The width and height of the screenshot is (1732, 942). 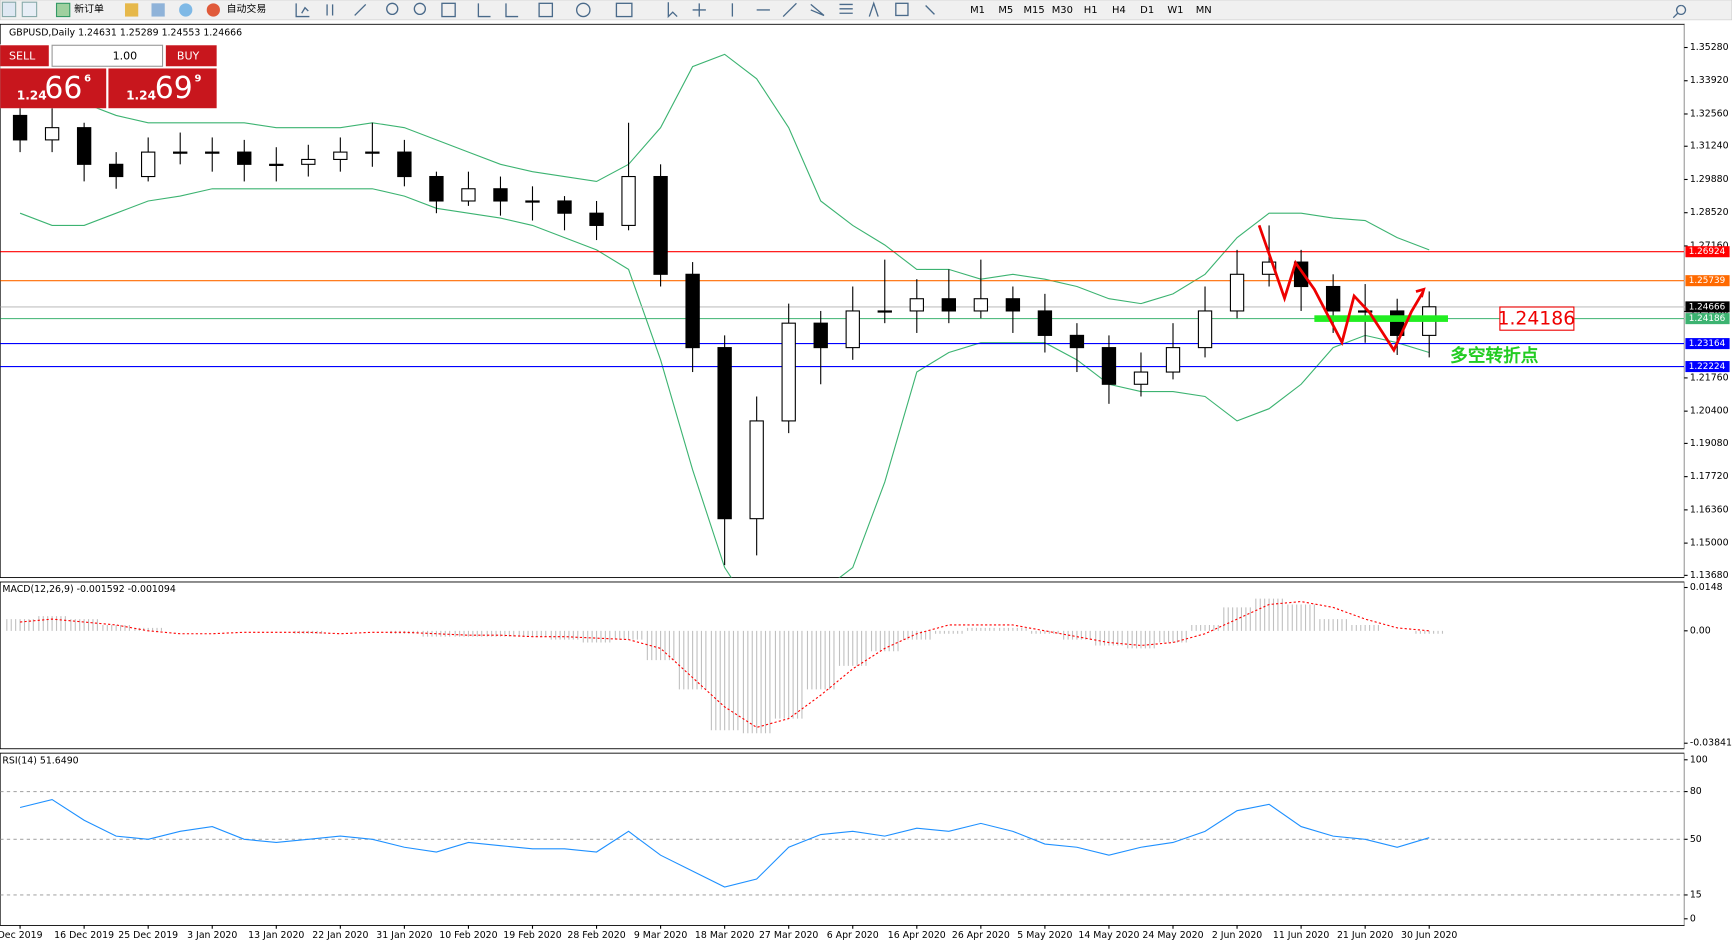 I want to click on timeframe-button: H4, so click(x=1119, y=10).